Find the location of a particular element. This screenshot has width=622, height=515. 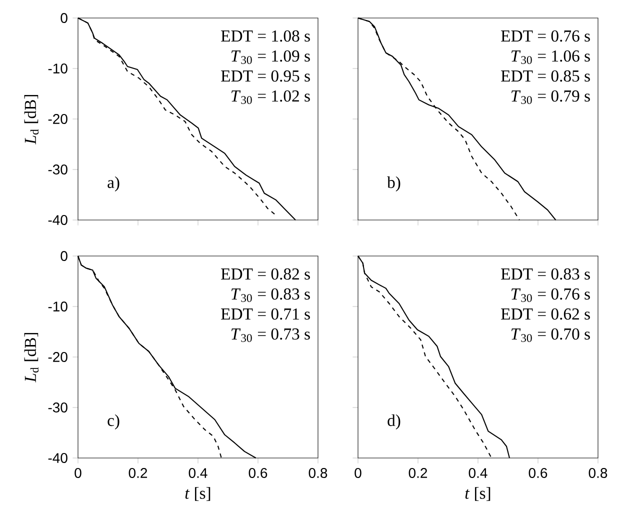

annotation: T$_{30}$ = 0.76 s is located at coordinates (550, 295).